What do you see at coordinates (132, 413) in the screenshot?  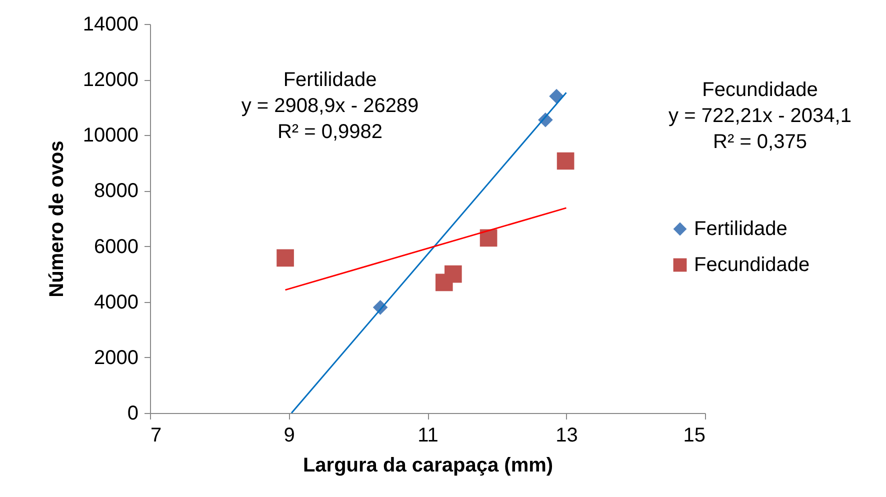 I see `y-tick-label: 0` at bounding box center [132, 413].